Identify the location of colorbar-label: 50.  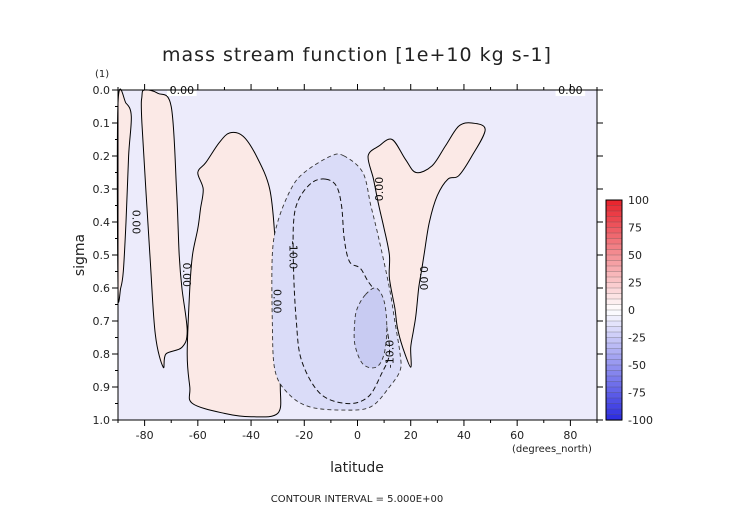
(635, 255).